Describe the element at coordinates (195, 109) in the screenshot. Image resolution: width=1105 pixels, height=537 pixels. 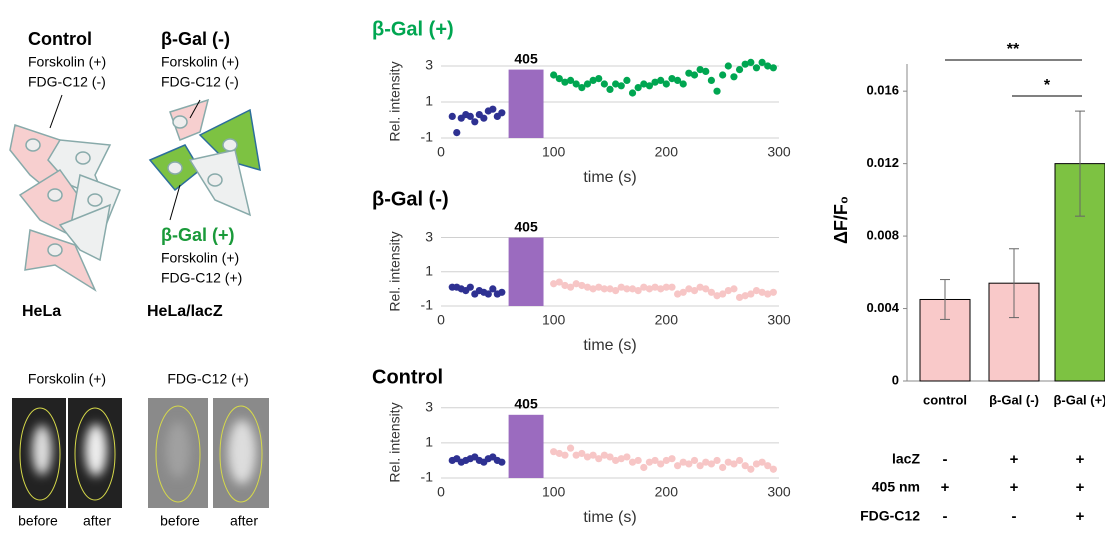
I see `arrow` at that location.